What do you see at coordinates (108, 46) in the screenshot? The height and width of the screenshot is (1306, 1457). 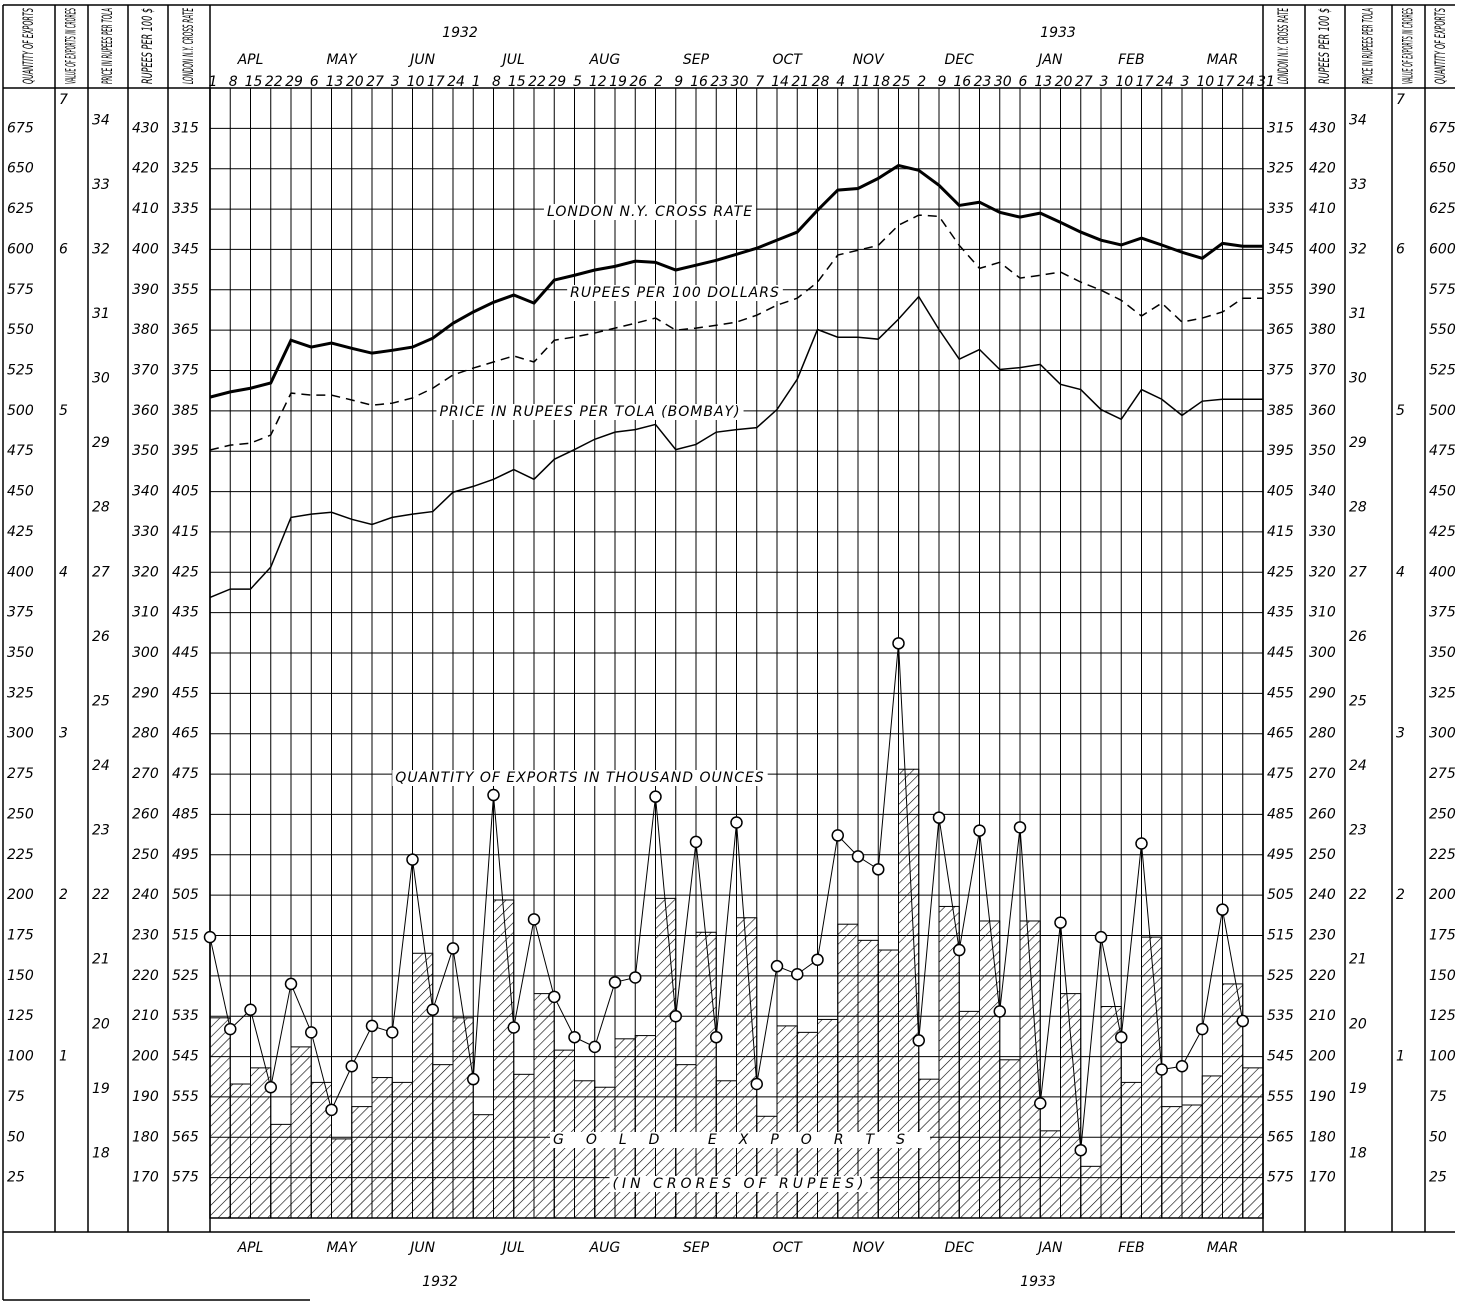 I see `axis-title: PRICE IN RUPEES PER TOLA` at bounding box center [108, 46].